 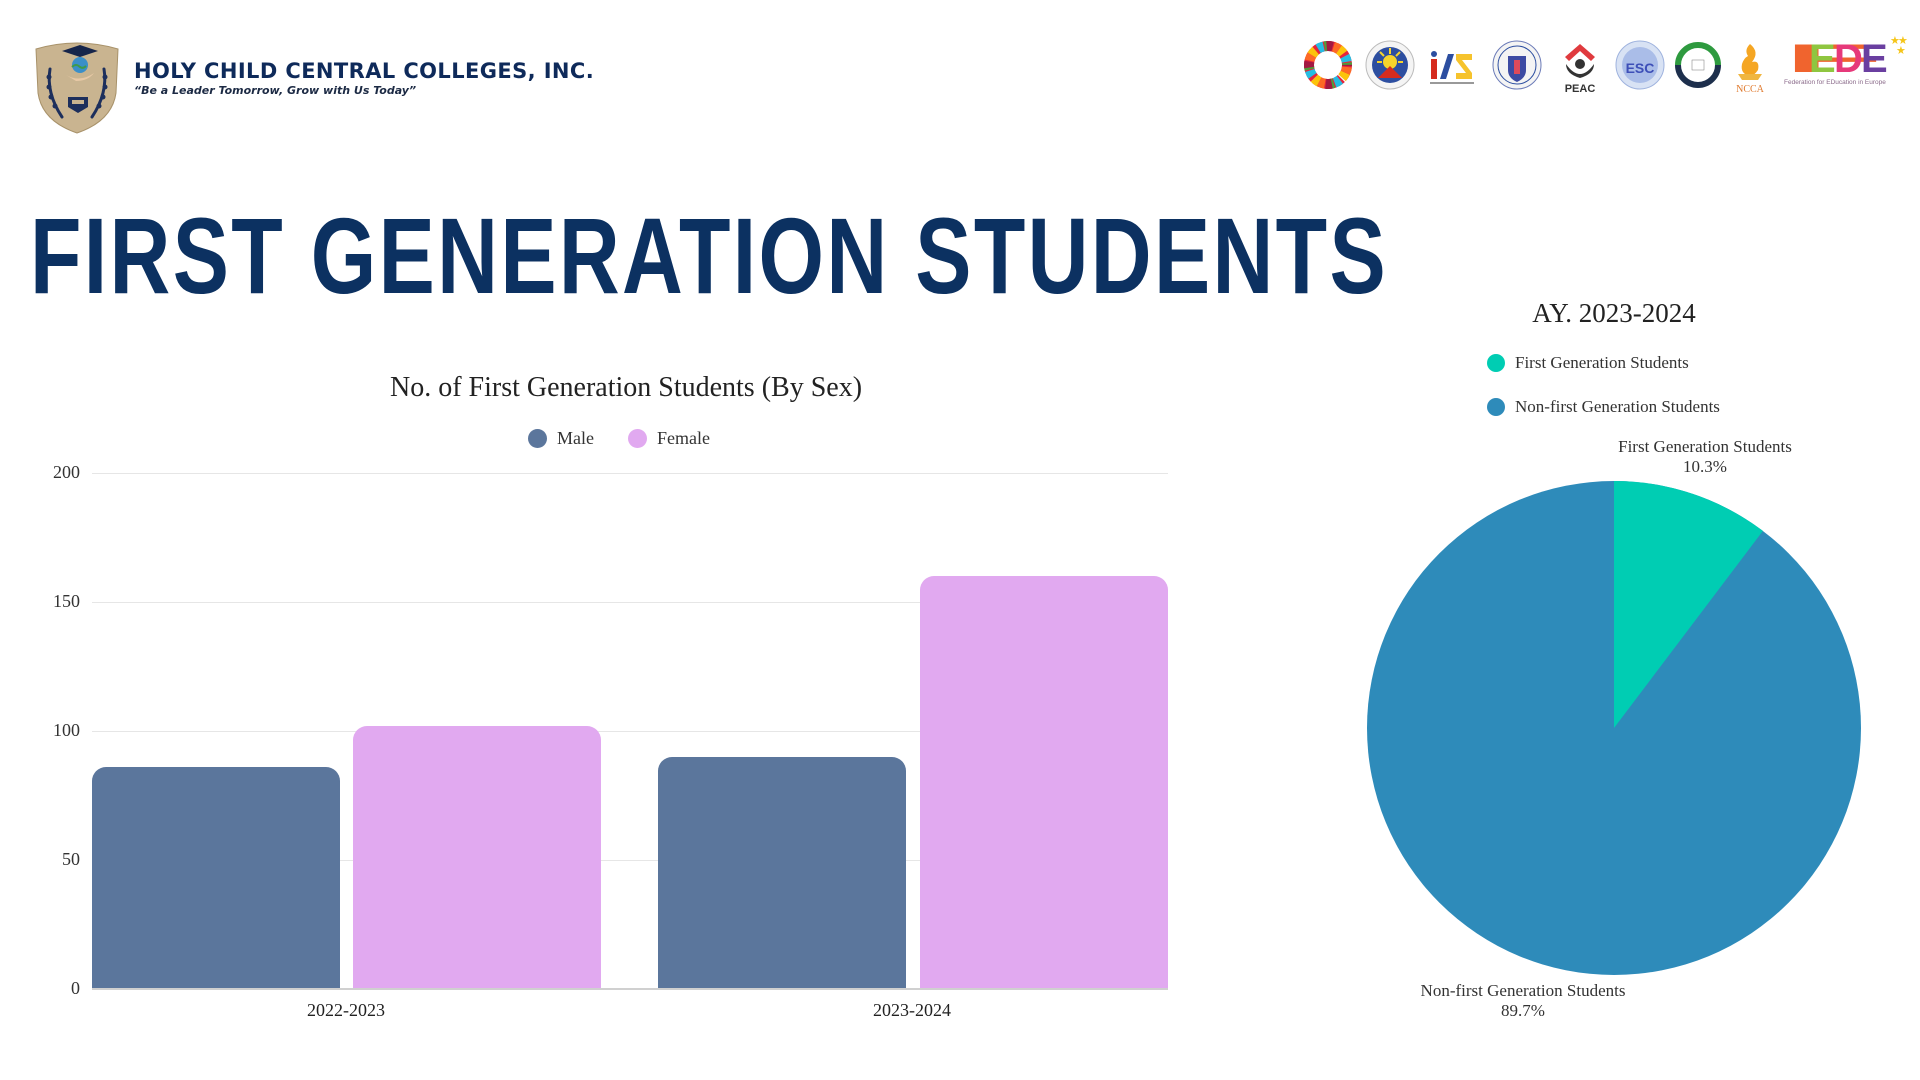 What do you see at coordinates (1517, 65) in the screenshot?
I see `deped-seal-logo` at bounding box center [1517, 65].